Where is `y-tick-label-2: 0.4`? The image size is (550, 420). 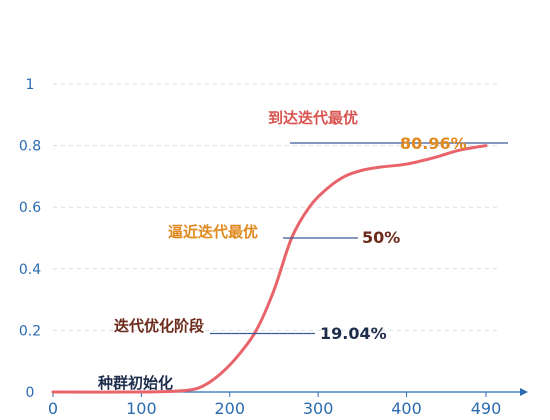
y-tick-label-2: 0.4 is located at coordinates (30, 270).